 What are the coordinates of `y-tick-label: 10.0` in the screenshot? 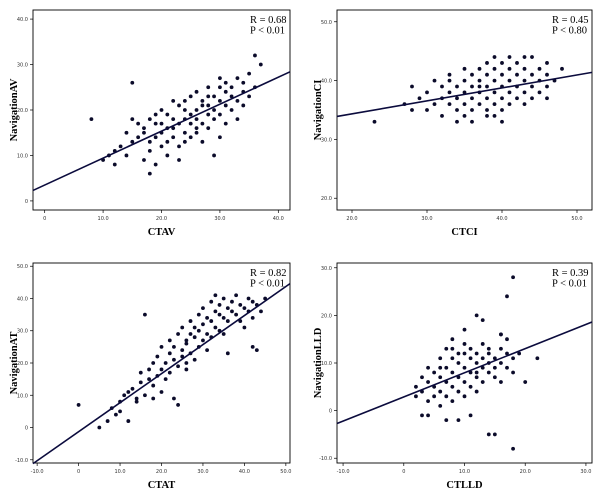 It's located at (22, 396).